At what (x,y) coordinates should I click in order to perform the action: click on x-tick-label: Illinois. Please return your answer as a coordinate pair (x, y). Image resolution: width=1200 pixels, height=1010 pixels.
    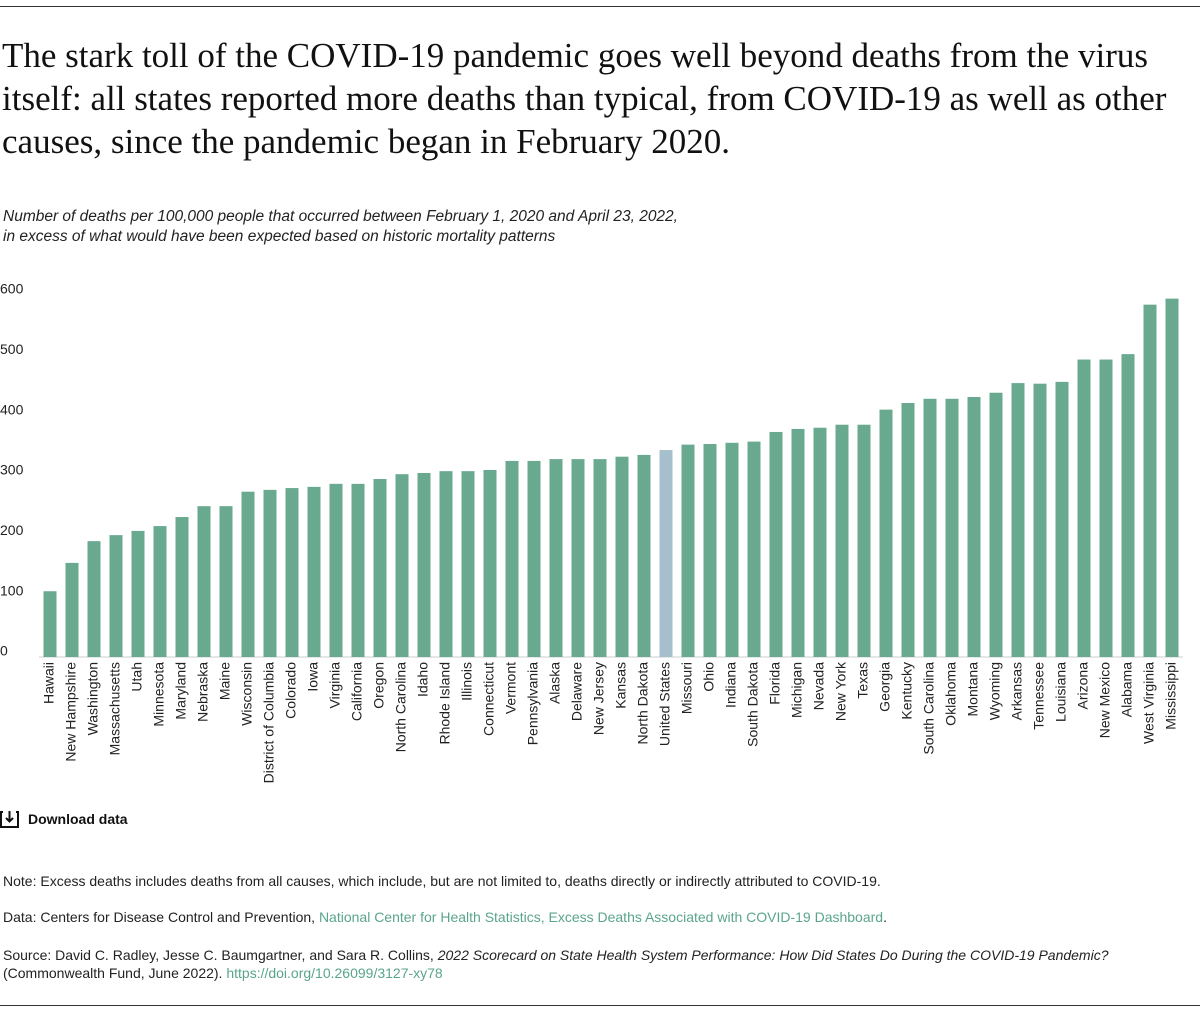
    Looking at the image, I should click on (467, 681).